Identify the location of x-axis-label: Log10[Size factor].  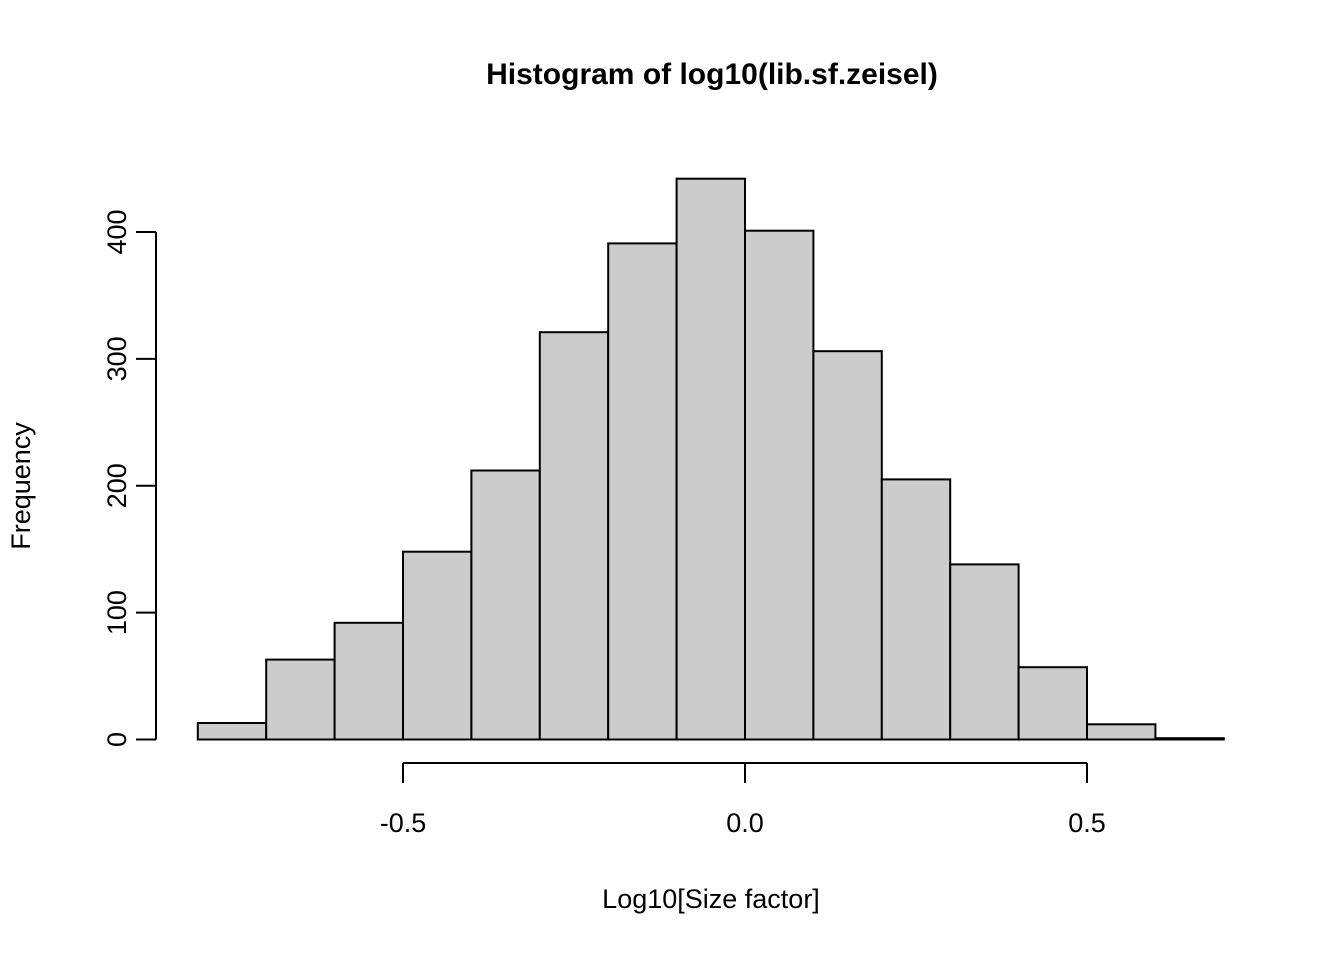
(711, 899).